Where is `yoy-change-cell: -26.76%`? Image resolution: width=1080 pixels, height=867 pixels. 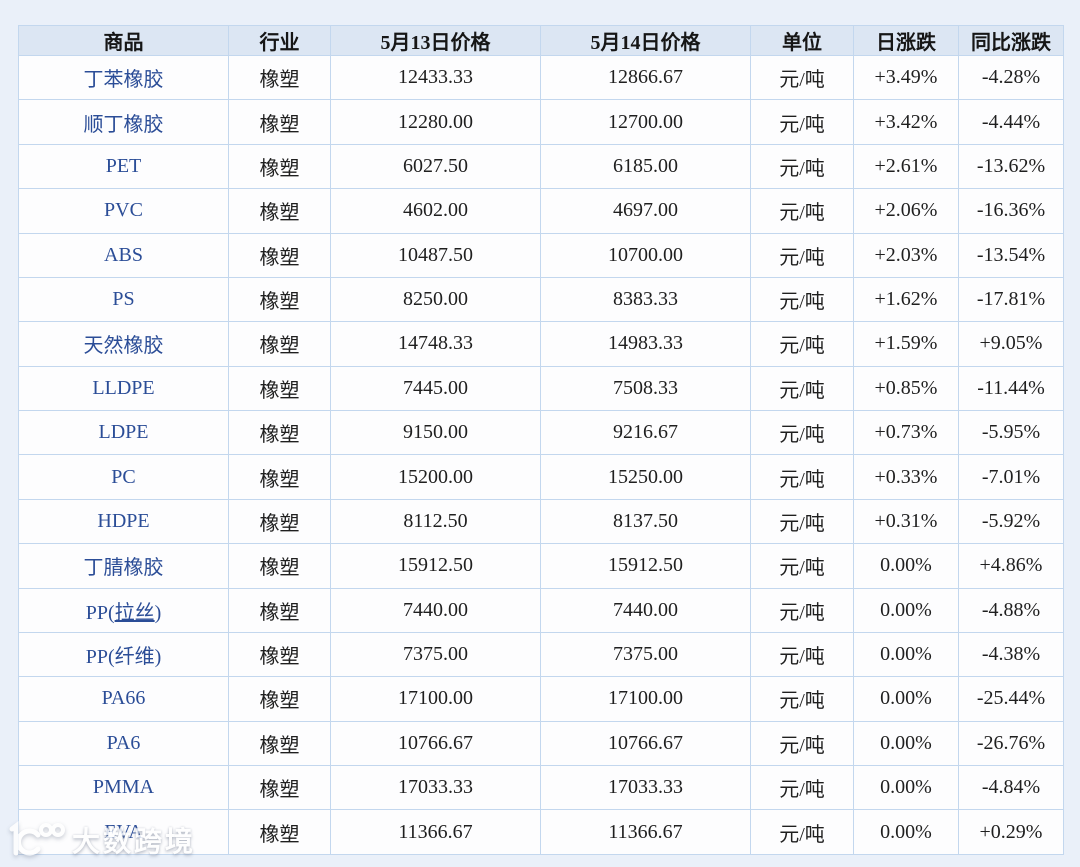
yoy-change-cell: -26.76% is located at coordinates (1011, 743).